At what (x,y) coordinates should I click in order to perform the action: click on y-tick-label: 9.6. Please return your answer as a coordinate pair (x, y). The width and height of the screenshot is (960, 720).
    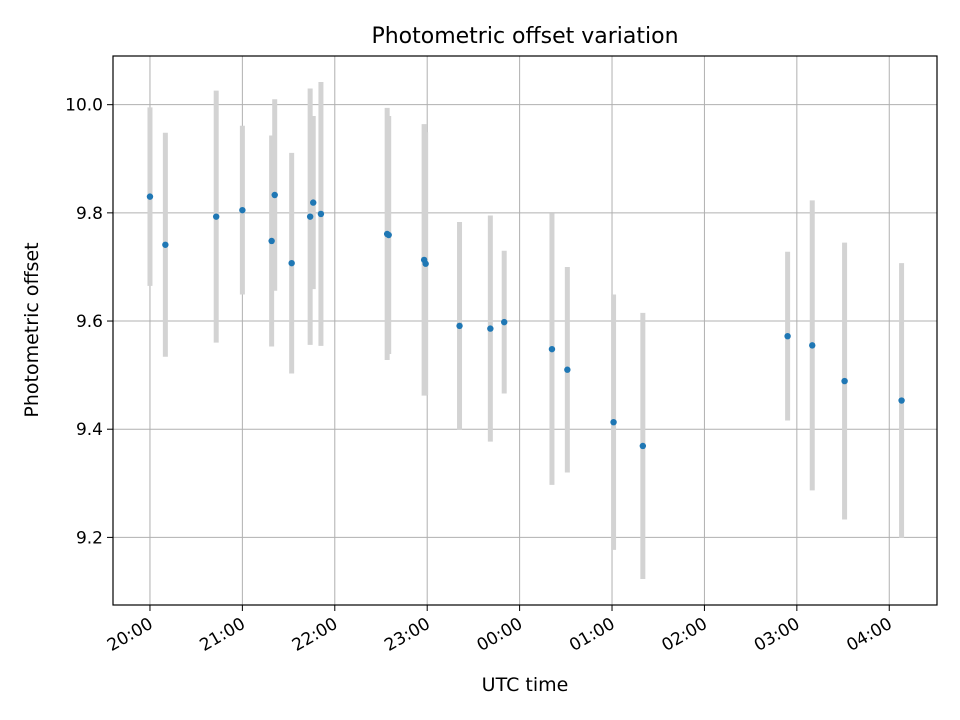
    Looking at the image, I should click on (89, 322).